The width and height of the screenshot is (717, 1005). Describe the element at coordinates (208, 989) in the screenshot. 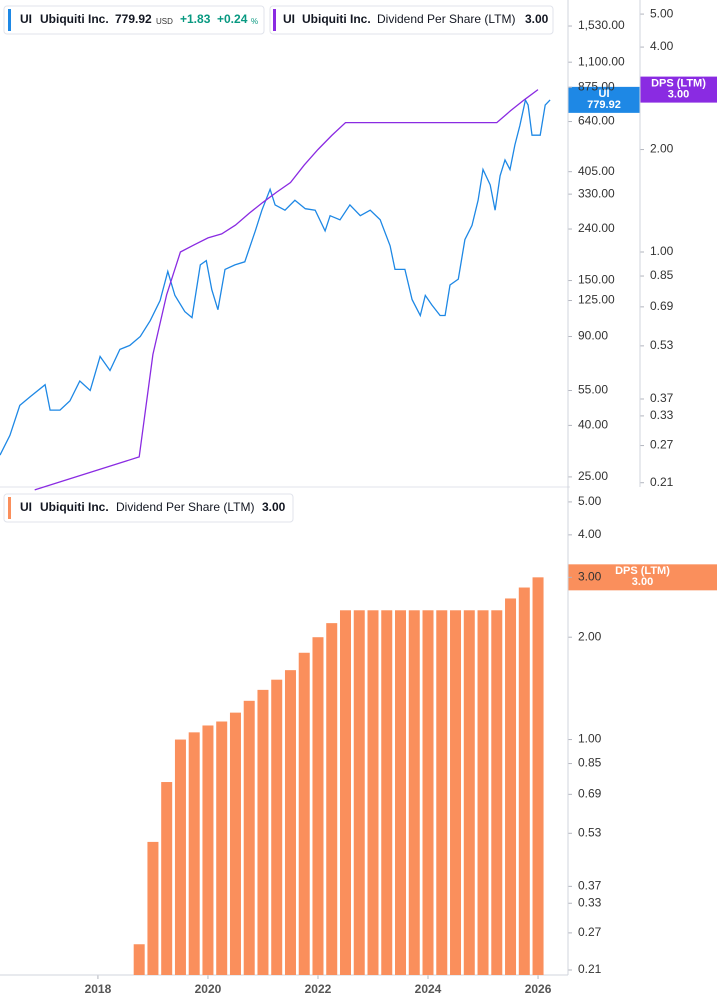

I see `x-tick-label: 2020` at that location.